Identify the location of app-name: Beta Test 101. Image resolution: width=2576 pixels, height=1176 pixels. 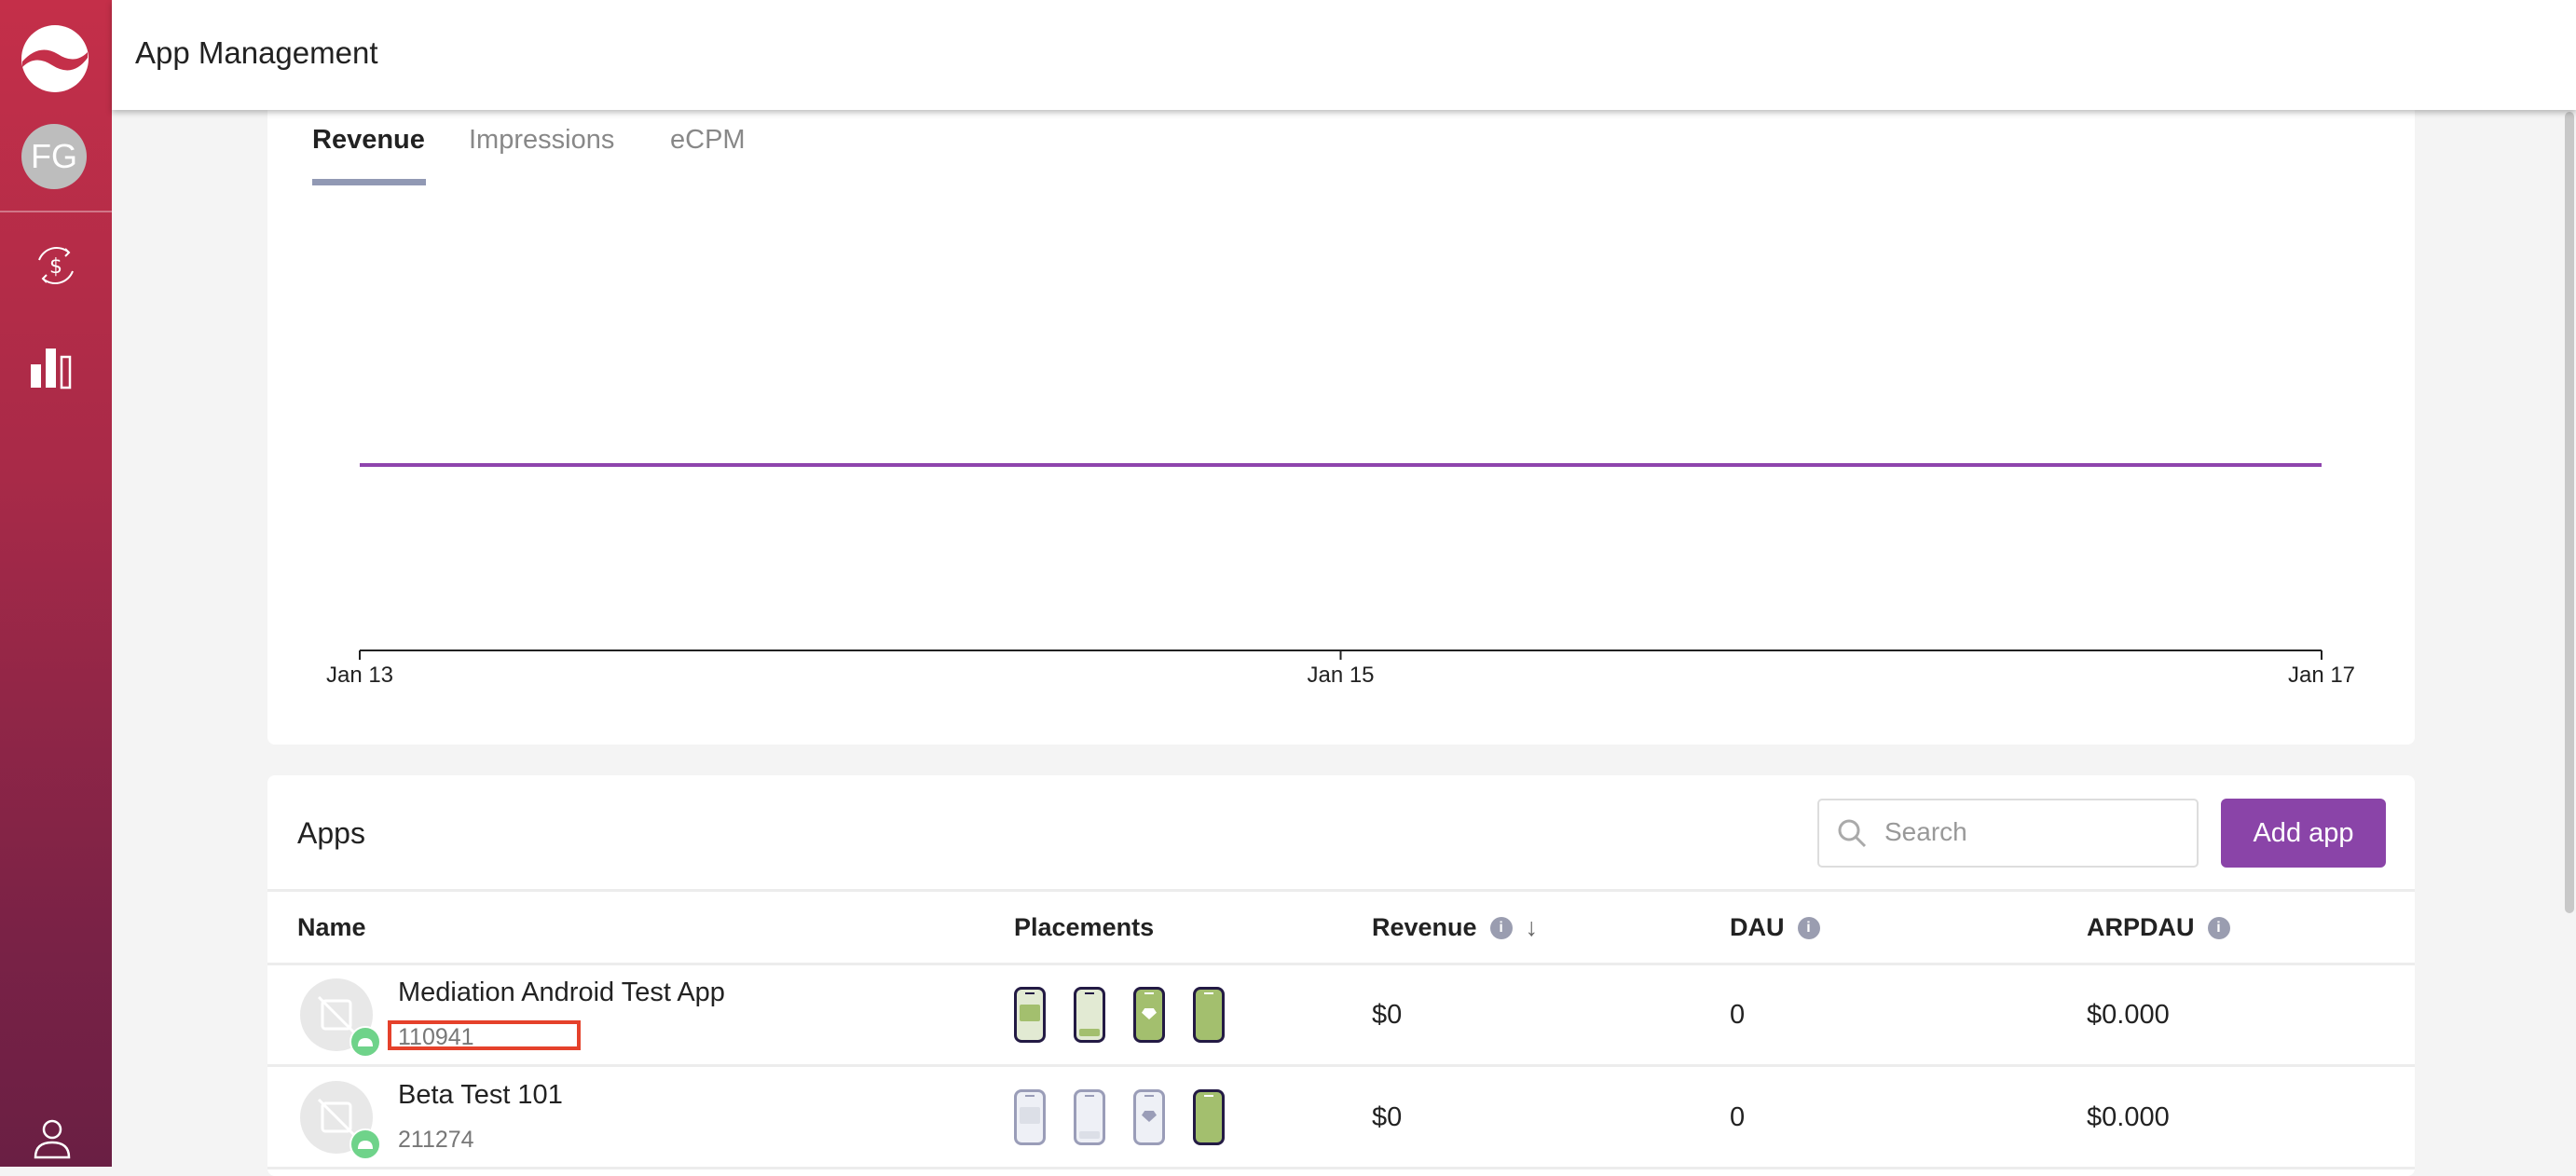
(480, 1095).